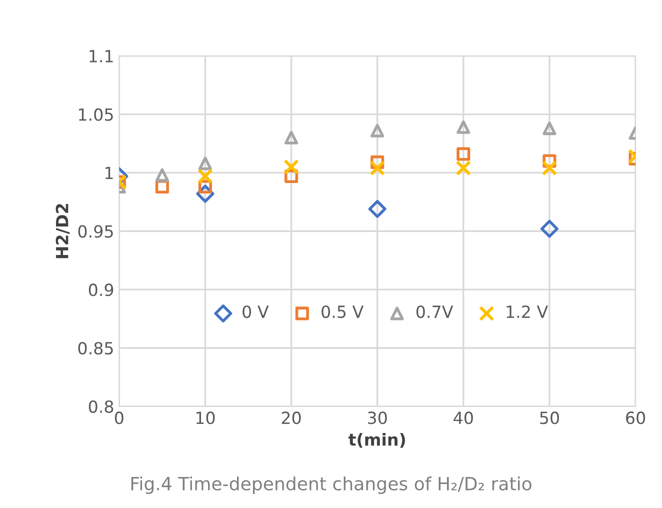 This screenshot has height=508, width=662. What do you see at coordinates (95, 348) in the screenshot?
I see `y-tick-label: 0.85` at bounding box center [95, 348].